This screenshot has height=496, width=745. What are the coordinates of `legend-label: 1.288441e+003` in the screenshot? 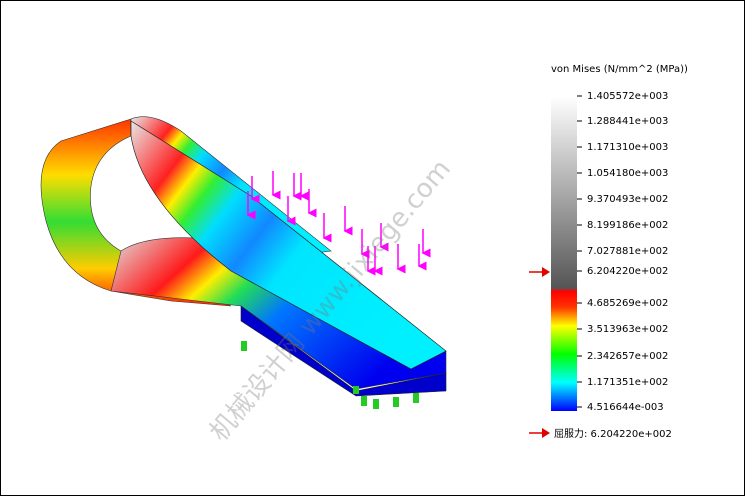 It's located at (627, 121).